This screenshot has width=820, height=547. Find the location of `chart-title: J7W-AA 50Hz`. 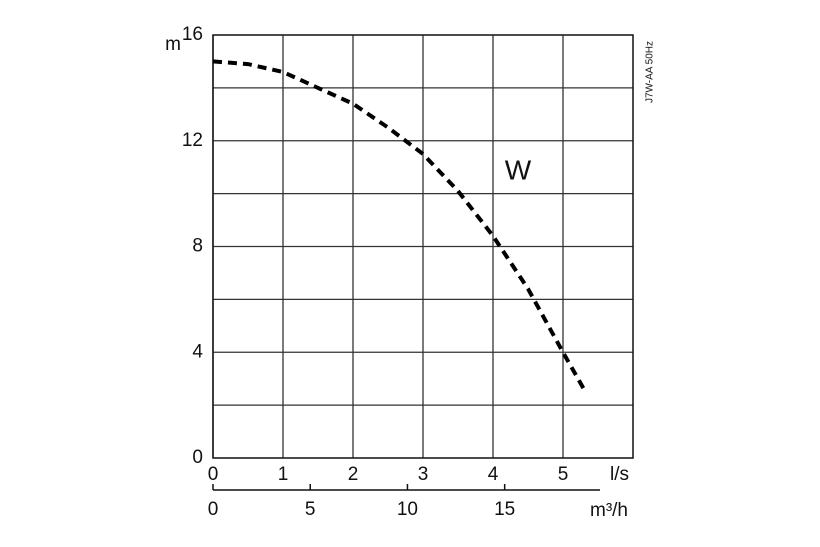

chart-title: J7W-AA 50Hz is located at coordinates (650, 72).